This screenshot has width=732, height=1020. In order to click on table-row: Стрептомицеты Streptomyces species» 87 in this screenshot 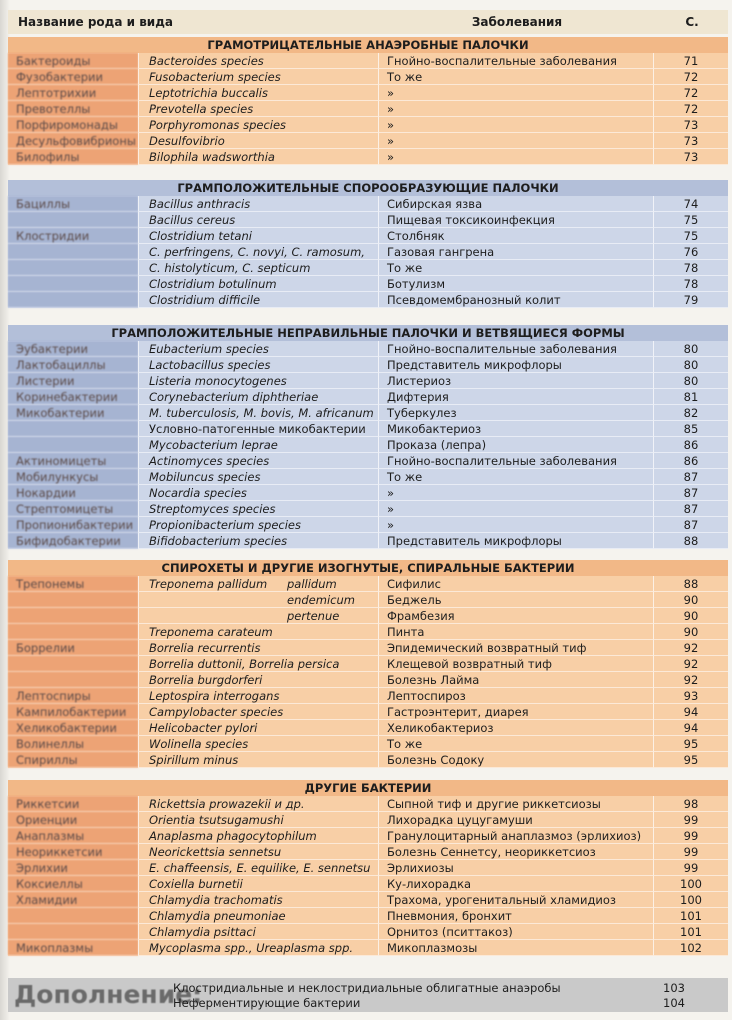, I will do `click(368, 509)`.